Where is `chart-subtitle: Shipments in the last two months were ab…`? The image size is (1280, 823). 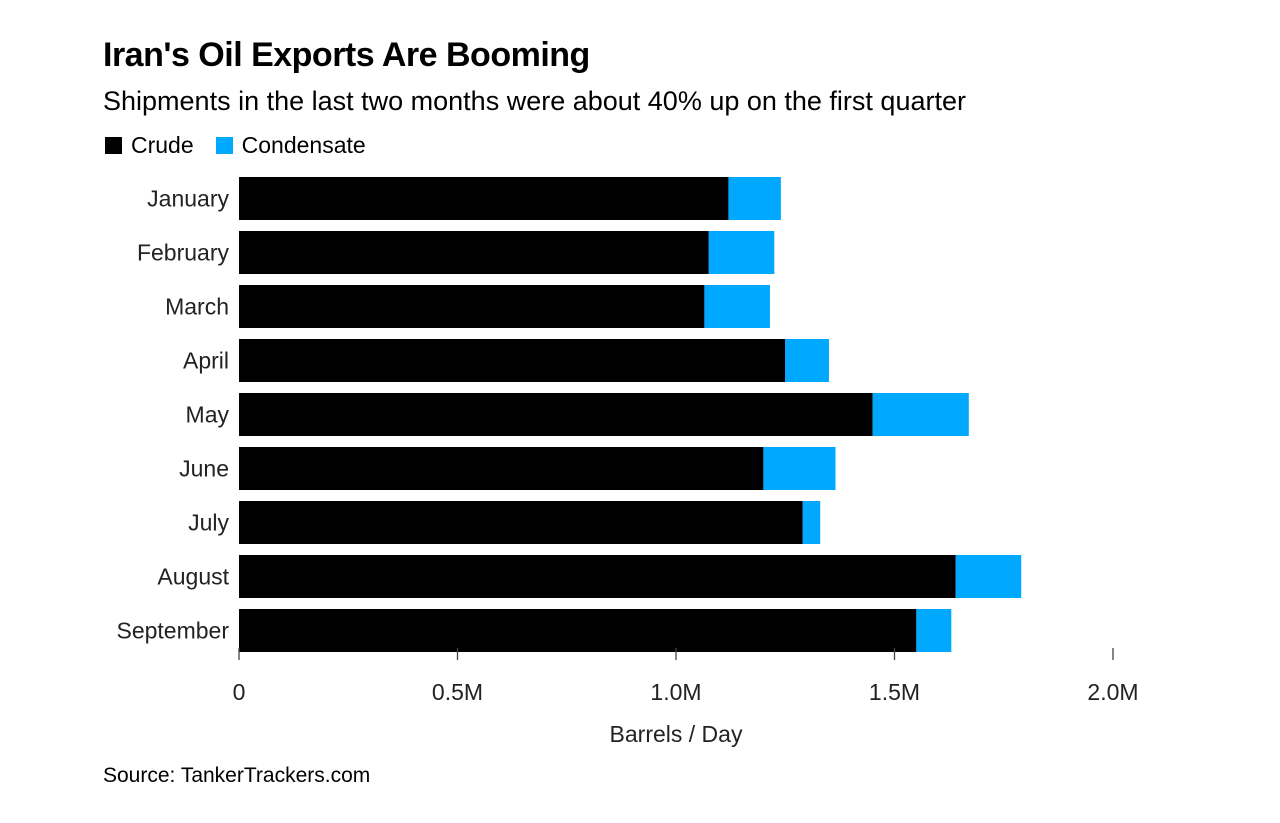
chart-subtitle: Shipments in the last two months were ab… is located at coordinates (534, 101).